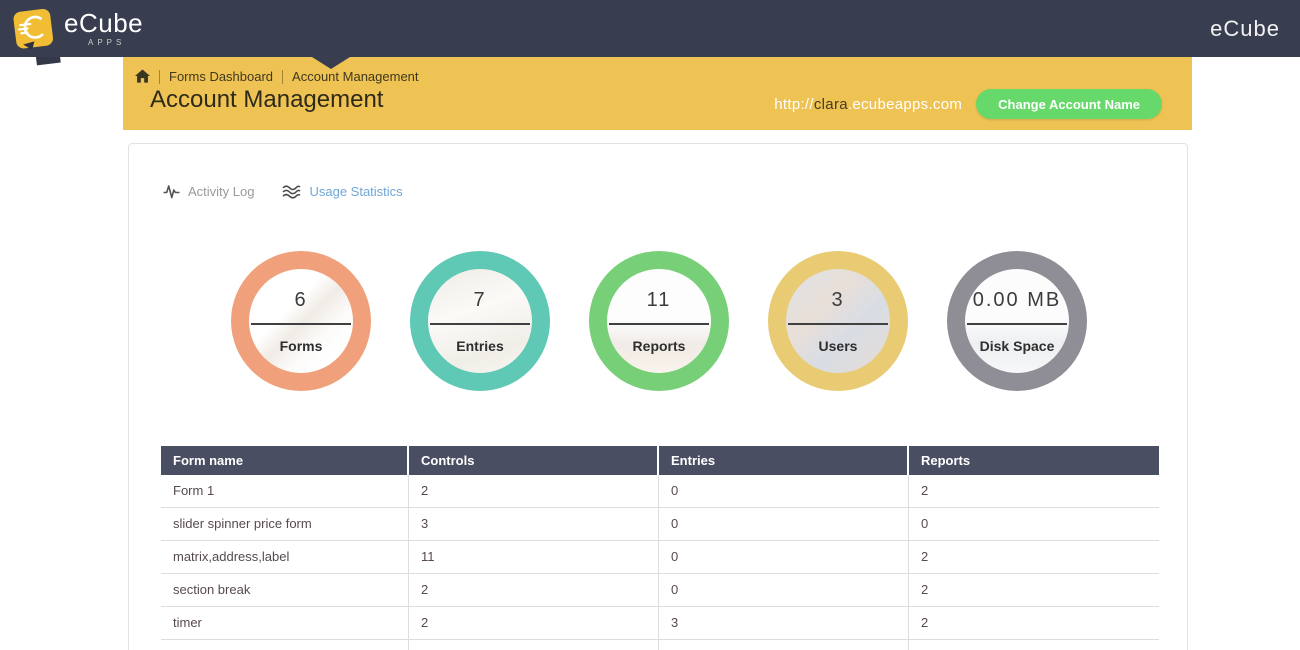 The height and width of the screenshot is (650, 1300). I want to click on brand-logo: eCube APPS, so click(76, 28).